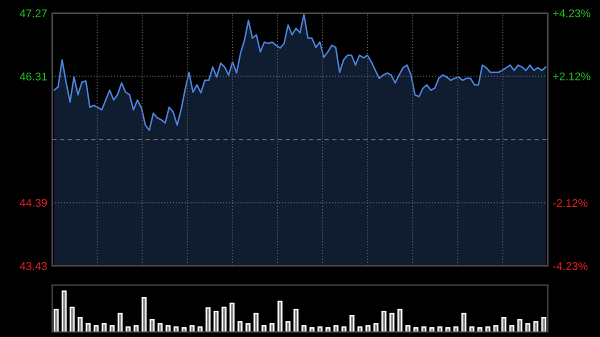  What do you see at coordinates (570, 266) in the screenshot?
I see `y2-tick-label: -4.23%` at bounding box center [570, 266].